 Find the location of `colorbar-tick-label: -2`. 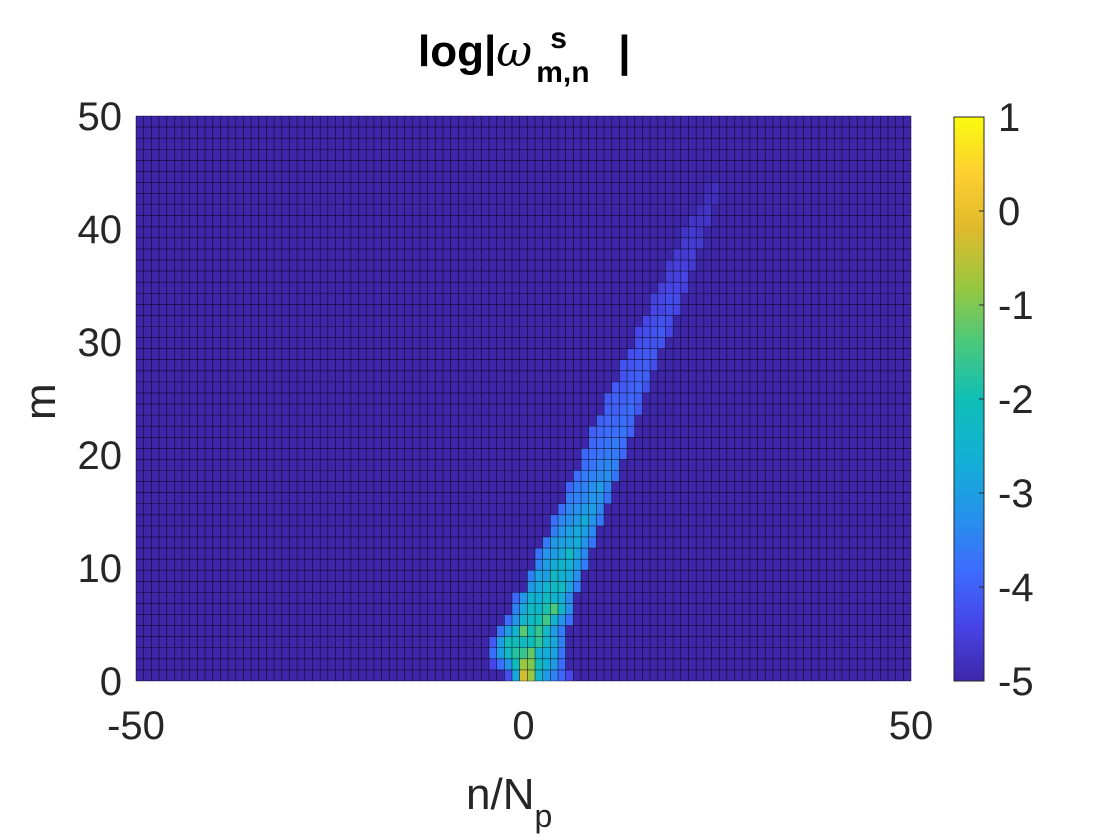

colorbar-tick-label: -2 is located at coordinates (1016, 400).